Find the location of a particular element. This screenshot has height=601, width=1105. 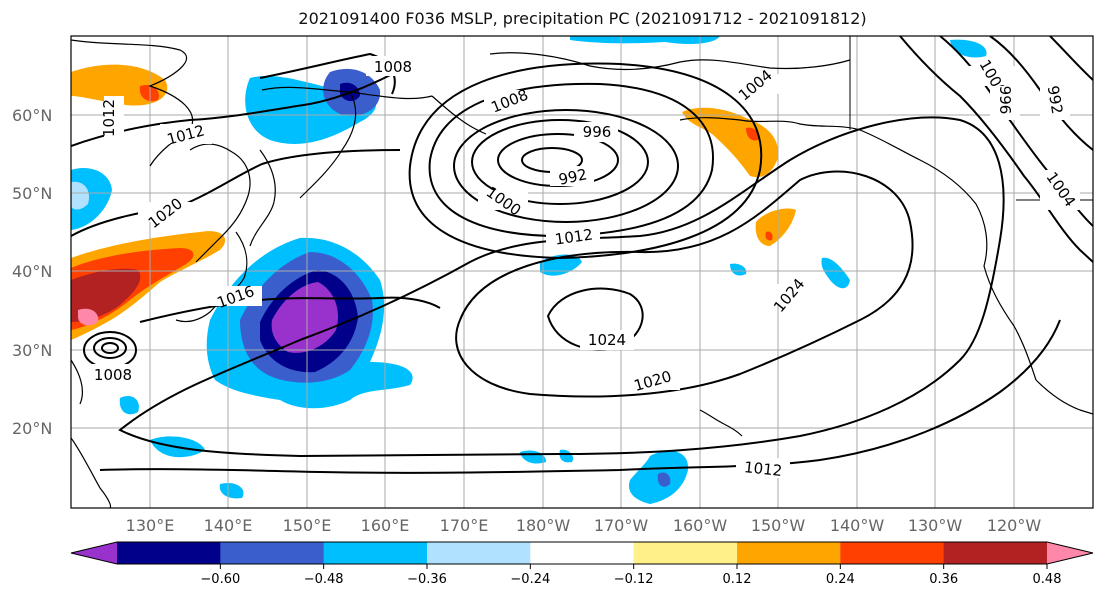

lon-label: 120°W is located at coordinates (1014, 525).